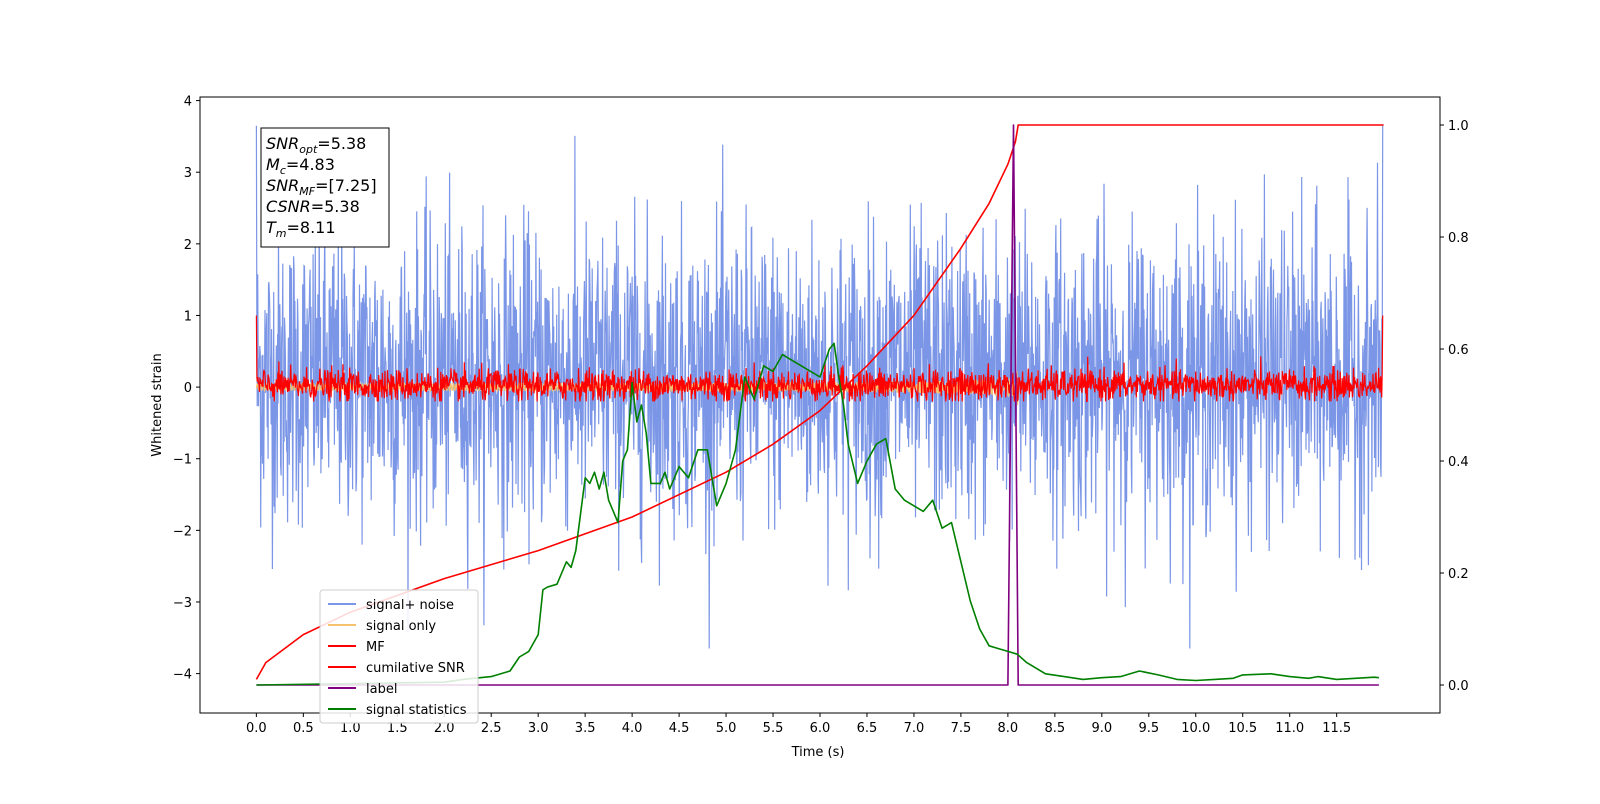 Image resolution: width=1600 pixels, height=804 pixels. What do you see at coordinates (820, 728) in the screenshot?
I see `x-tick-label: 6.0` at bounding box center [820, 728].